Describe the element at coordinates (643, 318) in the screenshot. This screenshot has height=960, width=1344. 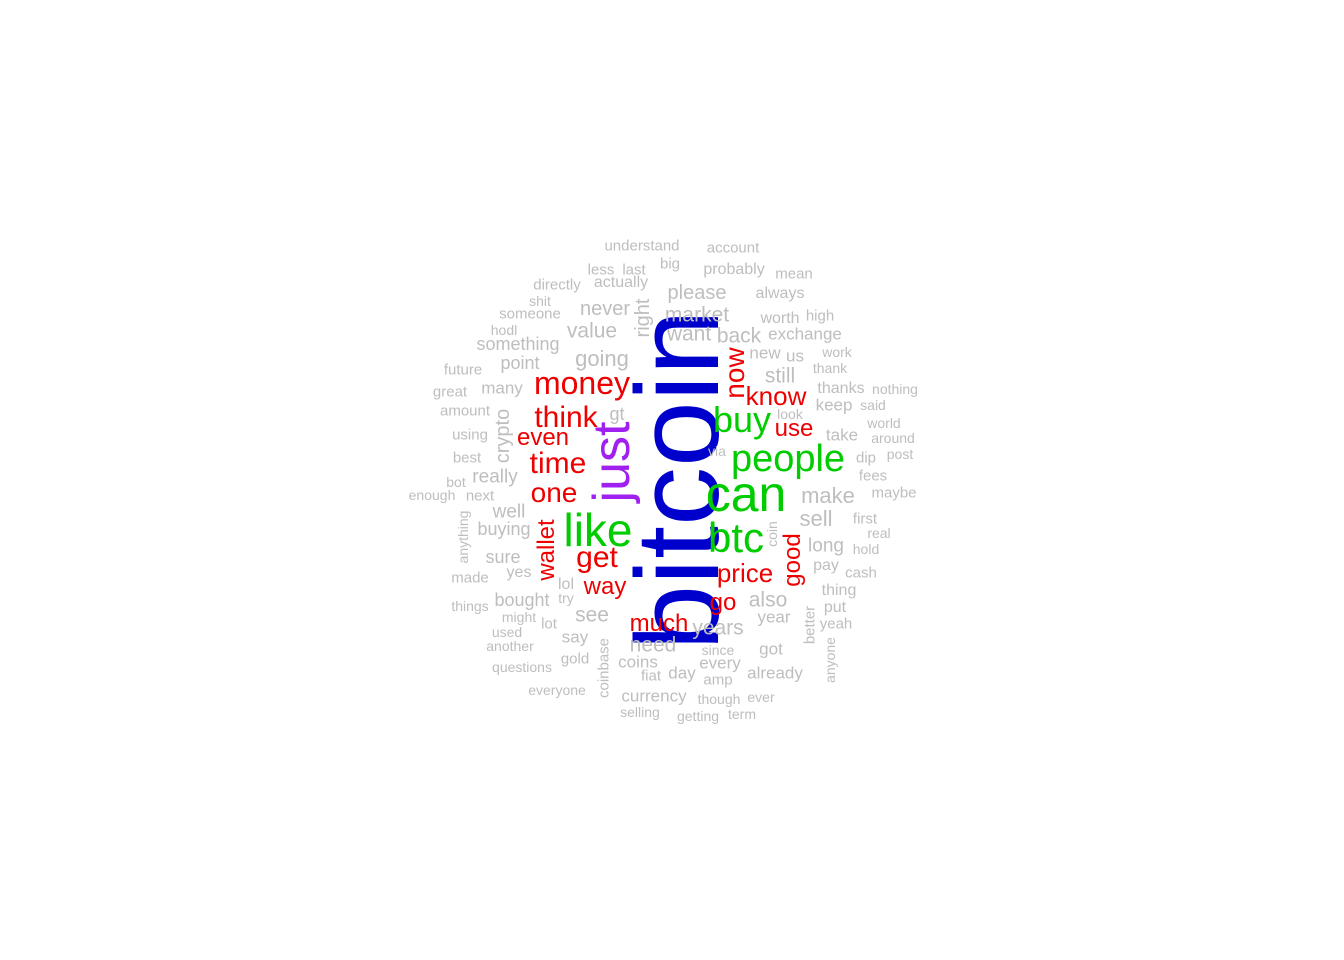
I see `word-right: right` at that location.